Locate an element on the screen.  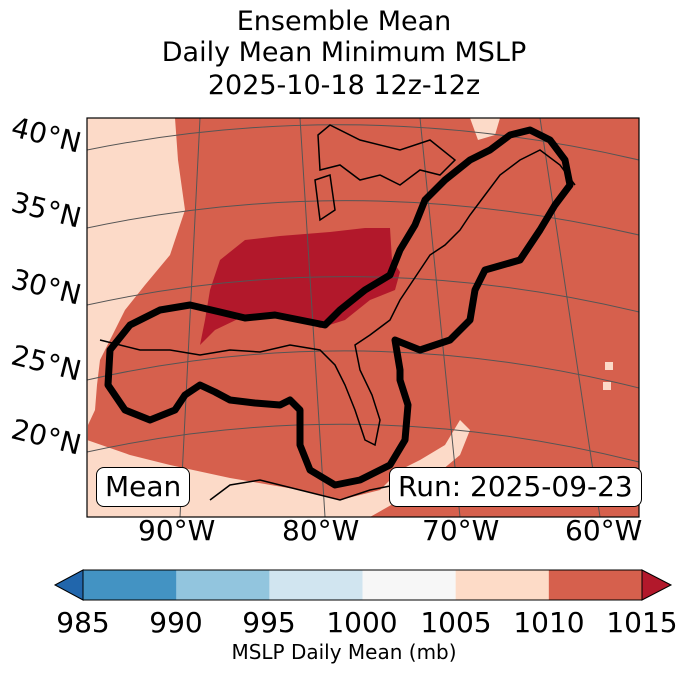
colorbar-frame is located at coordinates (362, 585).